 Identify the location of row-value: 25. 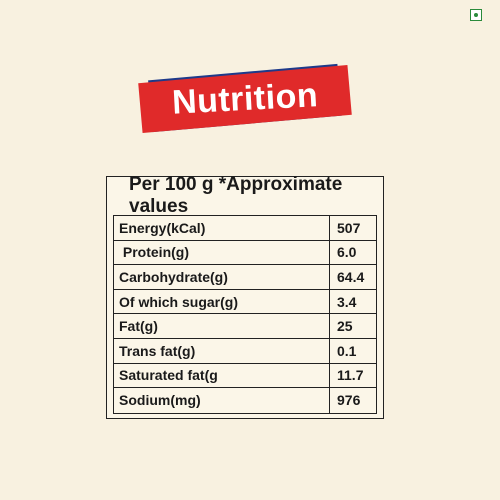
(345, 326).